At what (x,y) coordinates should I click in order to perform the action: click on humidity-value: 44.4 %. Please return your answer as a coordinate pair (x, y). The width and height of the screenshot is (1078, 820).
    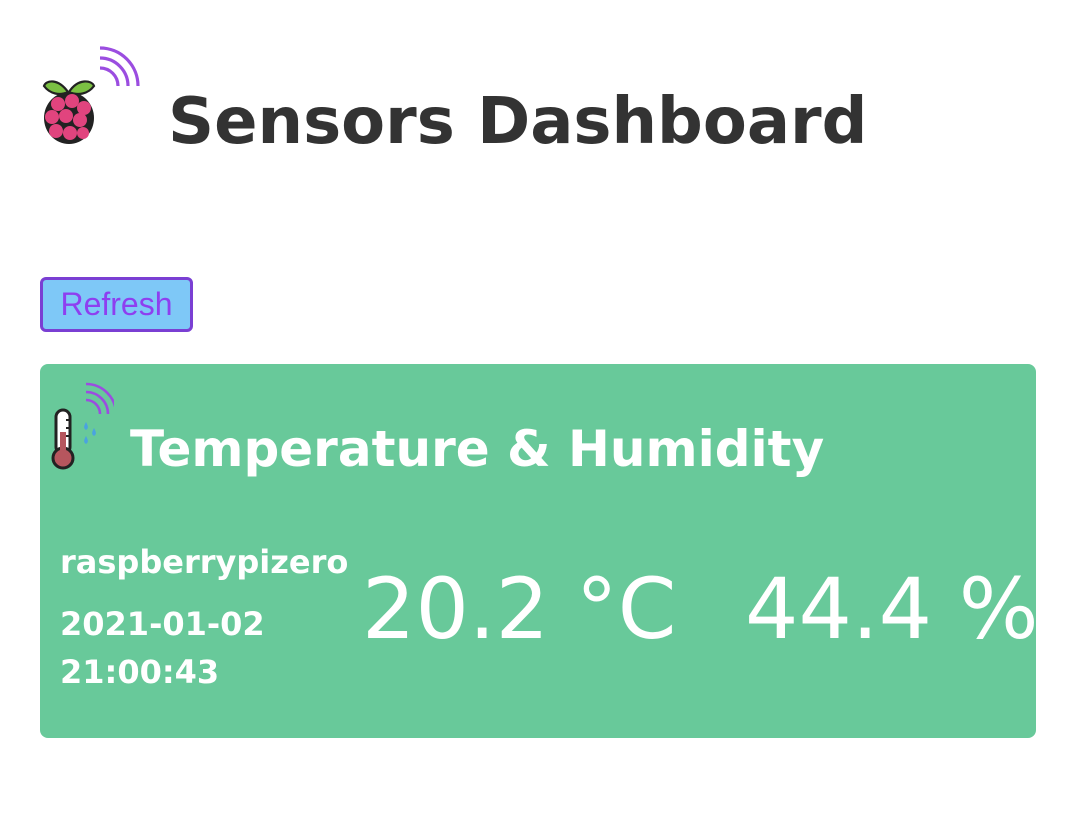
    Looking at the image, I should click on (892, 609).